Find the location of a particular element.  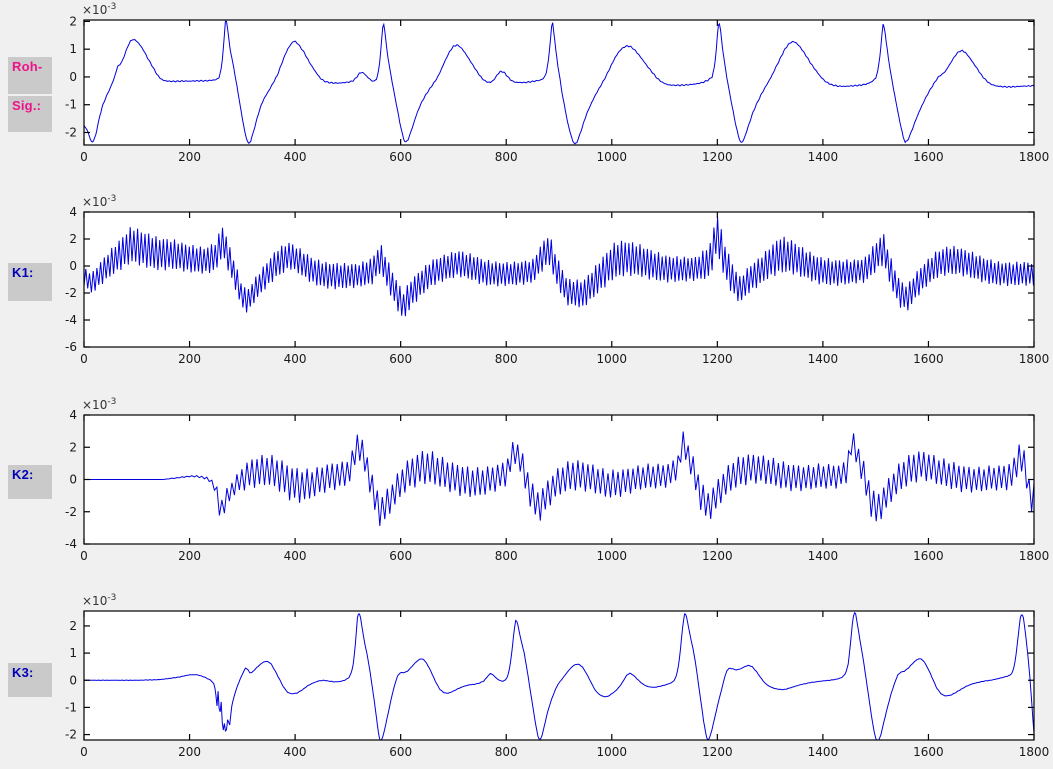

k1-x-tick-label: 1600 is located at coordinates (928, 359).